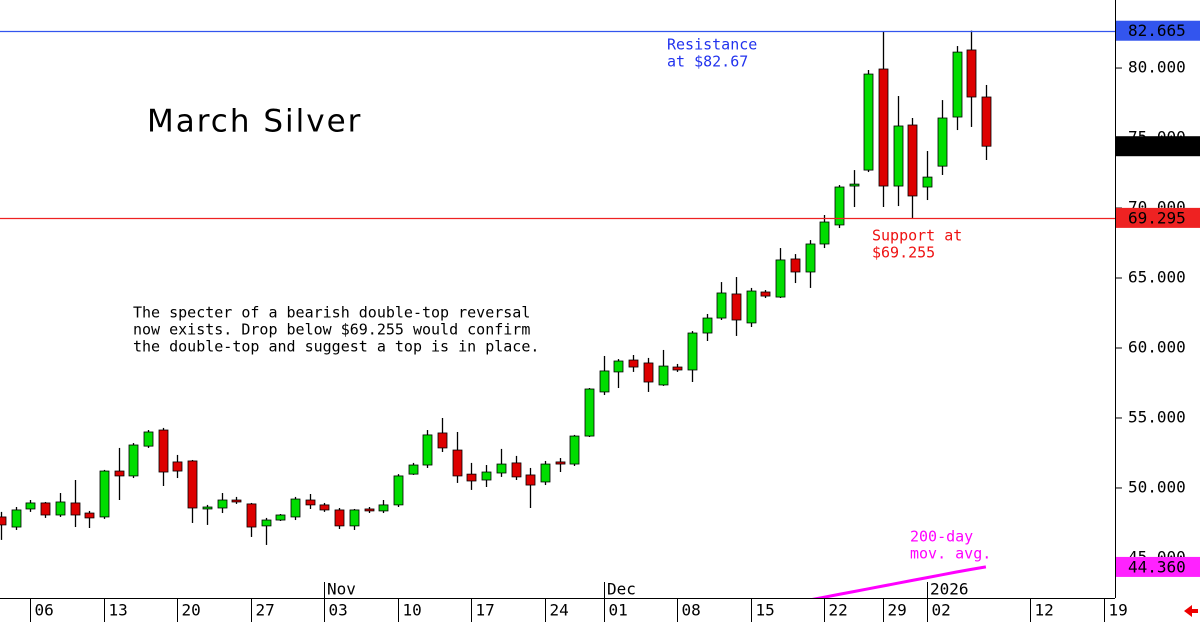 This screenshot has height=622, width=1200. What do you see at coordinates (941, 537) in the screenshot?
I see `annotation-text: 200-day` at bounding box center [941, 537].